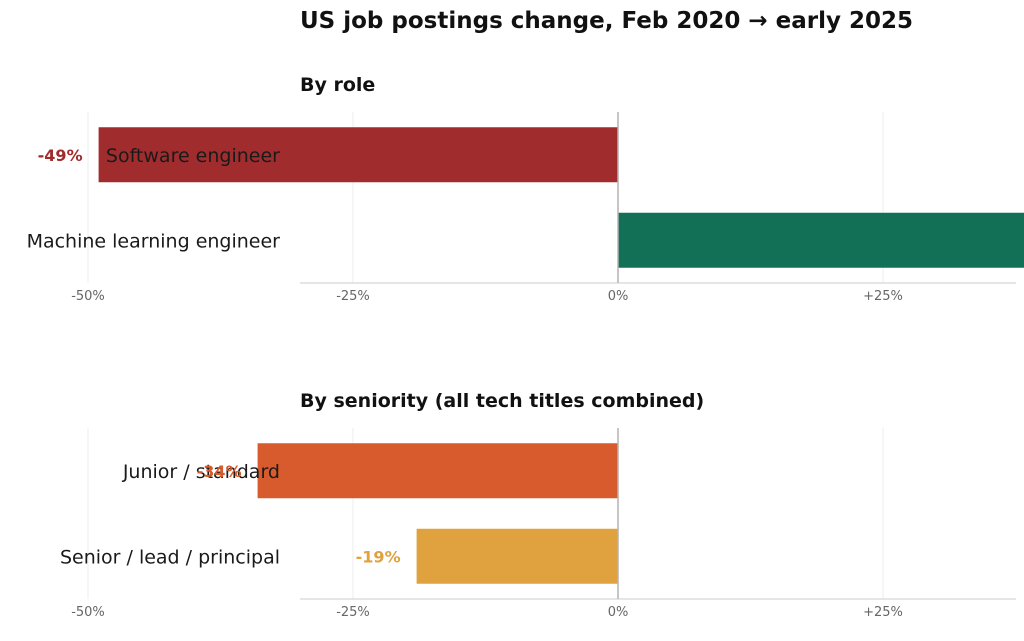 This screenshot has width=1024, height=641. Describe the element at coordinates (154, 241) in the screenshot. I see `panel-0-category-label: Machine learning engineer` at that location.